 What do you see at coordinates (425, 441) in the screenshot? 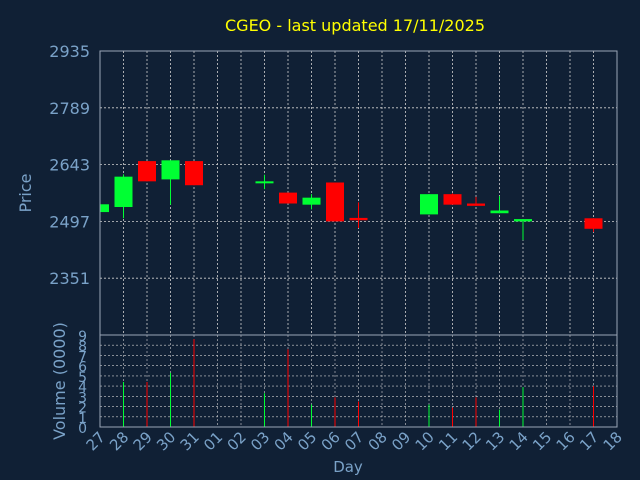
I see `day-tick-label: 10` at bounding box center [425, 441].